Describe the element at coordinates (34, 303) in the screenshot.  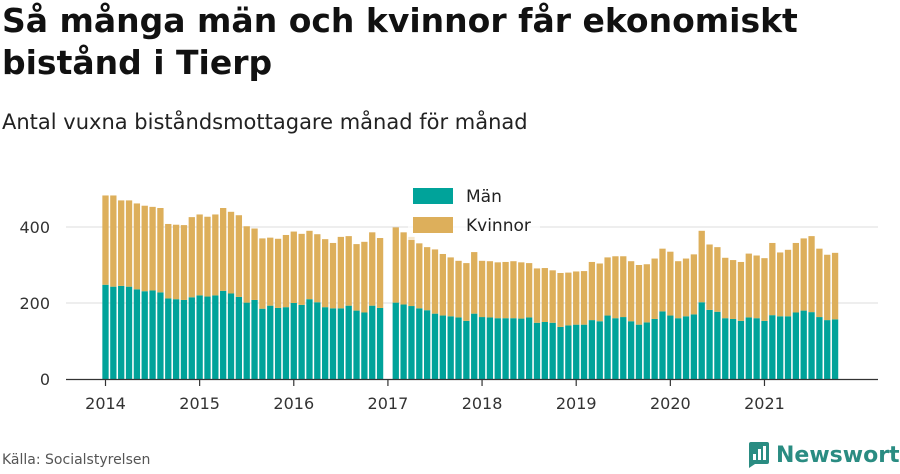
I see `y-tick-label: 200` at that location.